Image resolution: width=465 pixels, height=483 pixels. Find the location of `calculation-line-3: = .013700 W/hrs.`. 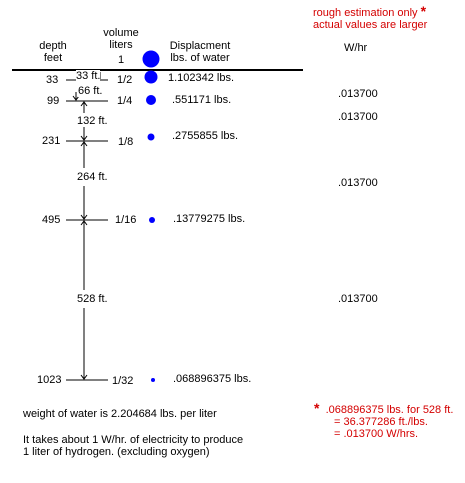

calculation-line-3: = .013700 W/hrs. is located at coordinates (376, 434).